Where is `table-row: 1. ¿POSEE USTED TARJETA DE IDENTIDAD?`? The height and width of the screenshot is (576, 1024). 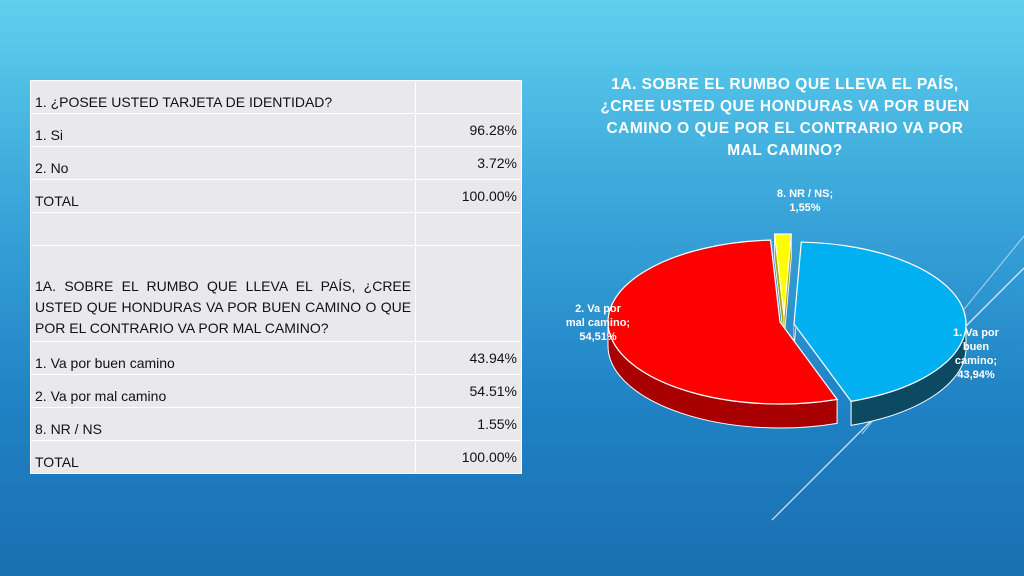
table-row: 1. ¿POSEE USTED TARJETA DE IDENTIDAD? is located at coordinates (275, 97).